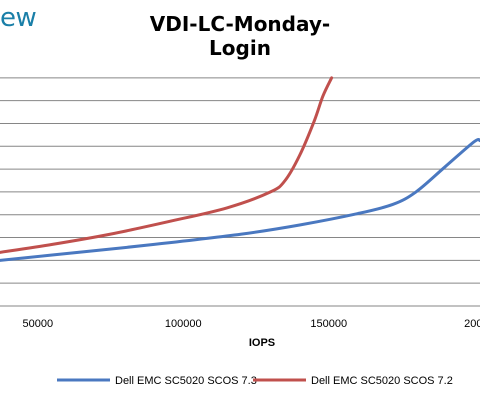  Describe the element at coordinates (186, 381) in the screenshot. I see `legend-label-0: Dell EMC SC5020 SCOS 7.3` at that location.